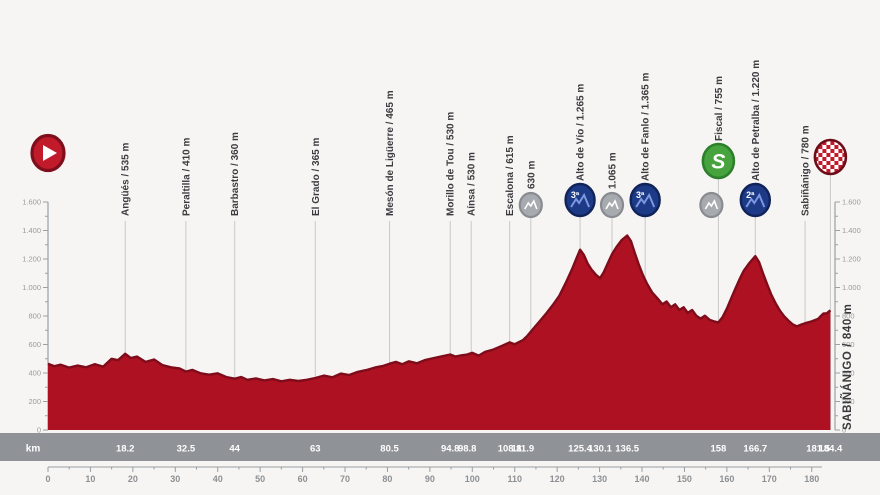 The image size is (880, 495). What do you see at coordinates (440, 447) in the screenshot?
I see `km-bar-bg` at bounding box center [440, 447].